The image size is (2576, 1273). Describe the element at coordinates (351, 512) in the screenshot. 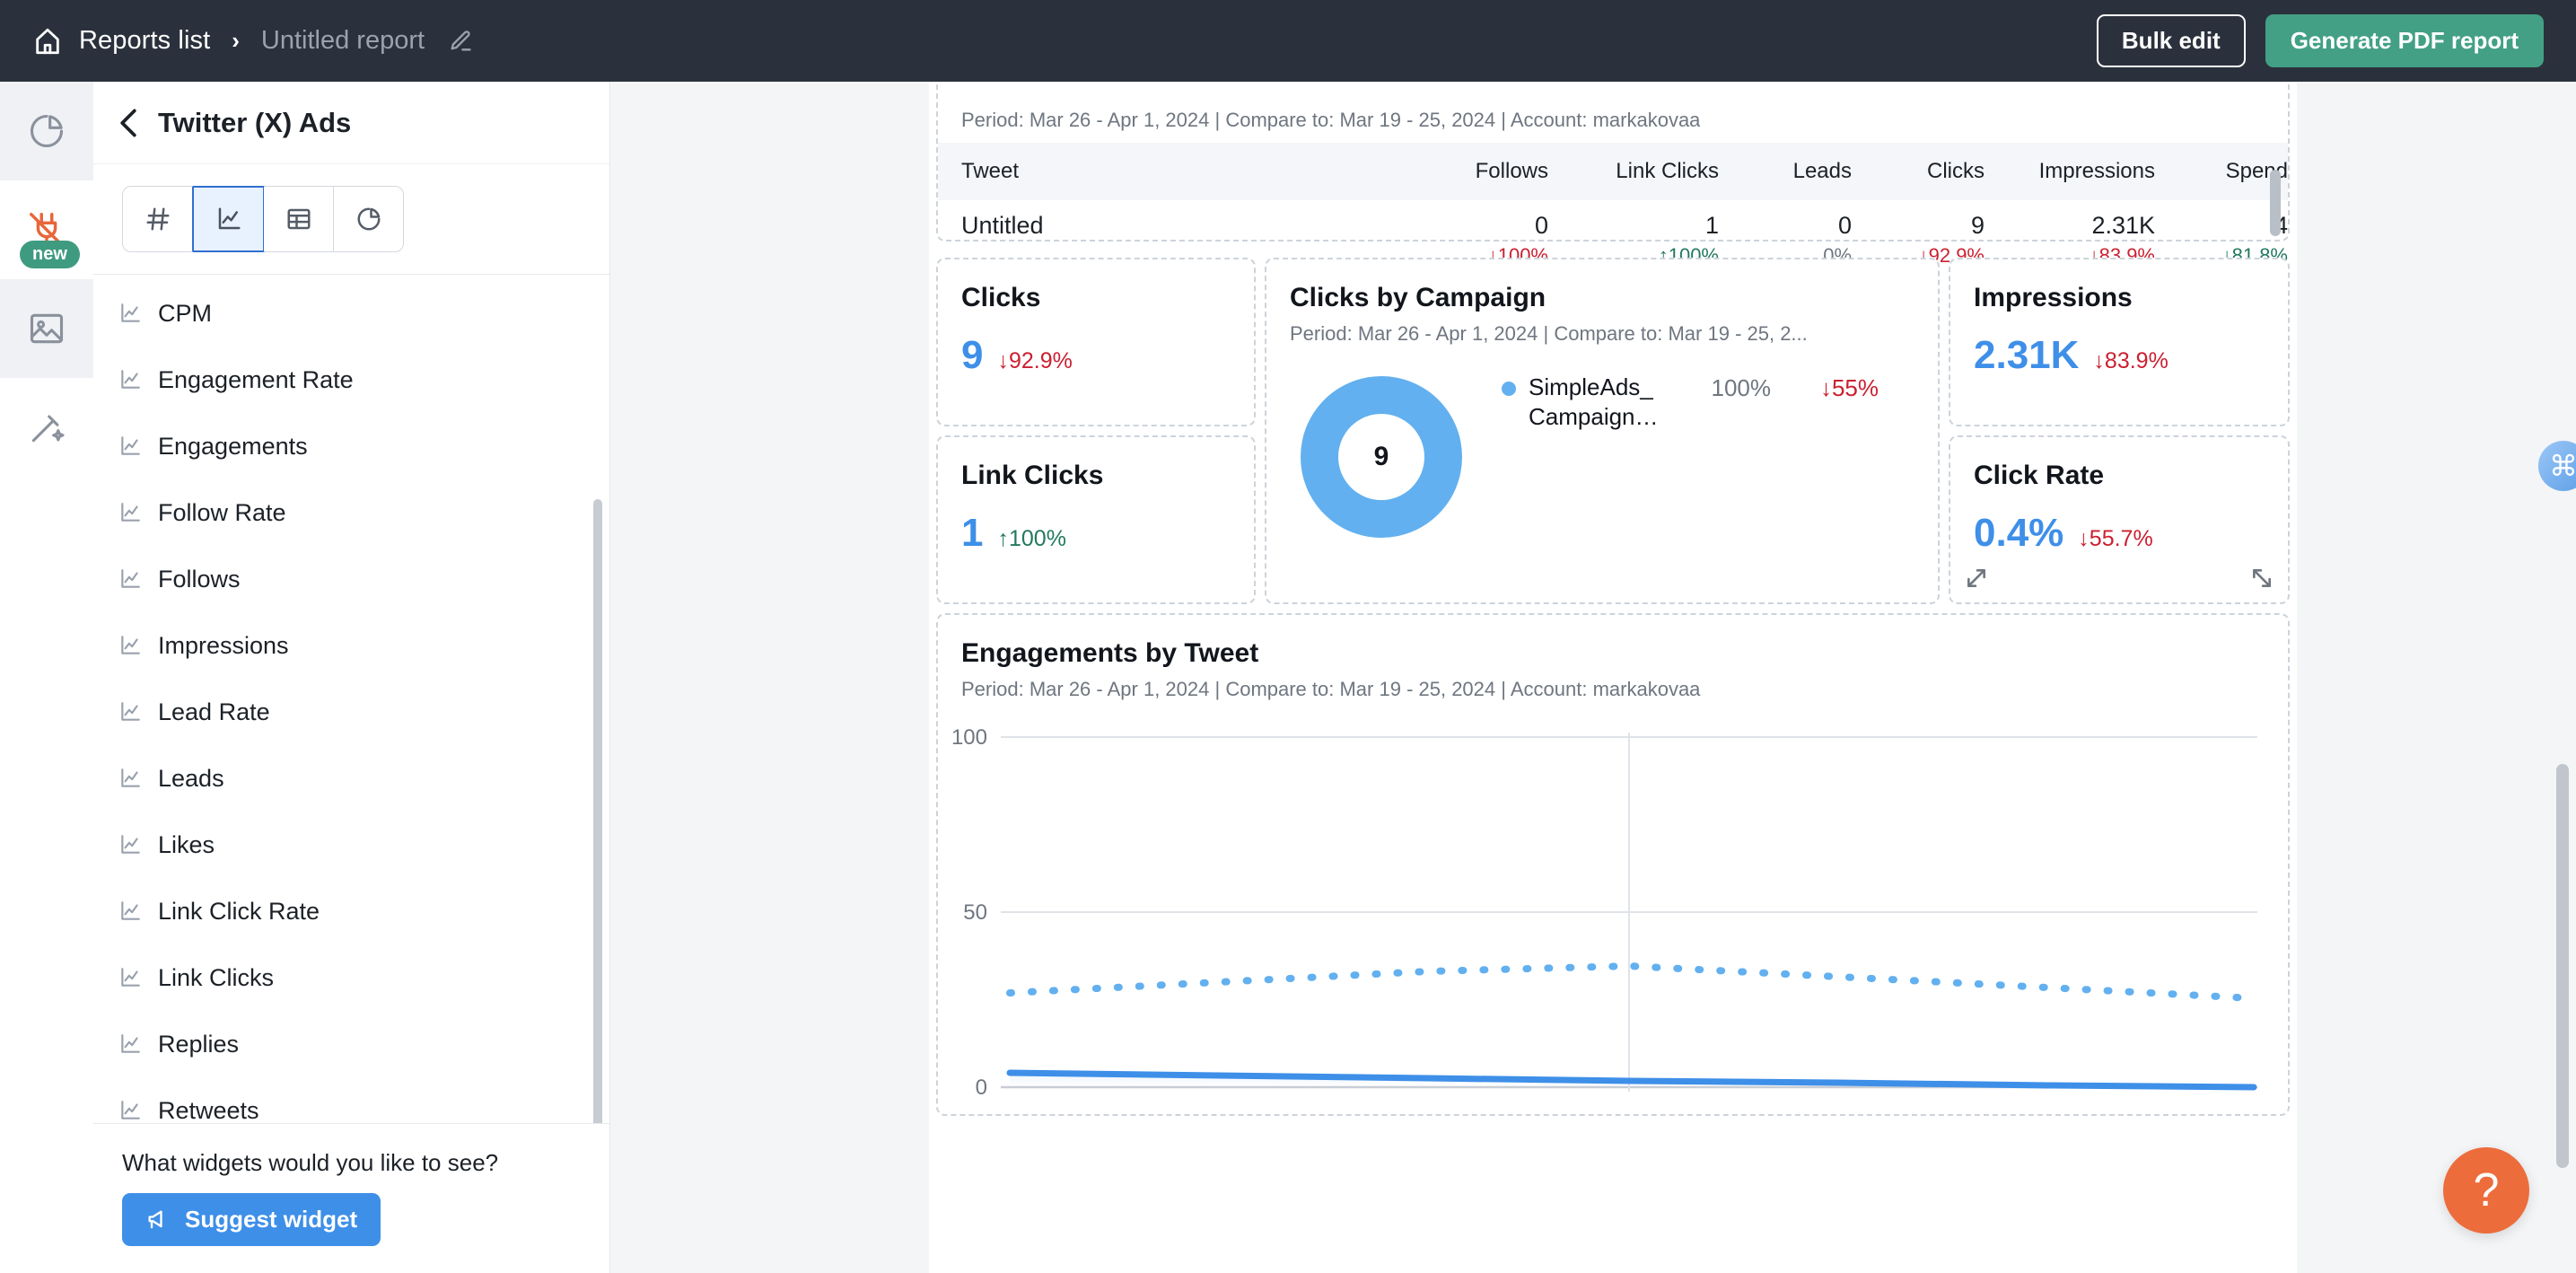

I see `metric-item-follow-rate: Follow Rate` at that location.